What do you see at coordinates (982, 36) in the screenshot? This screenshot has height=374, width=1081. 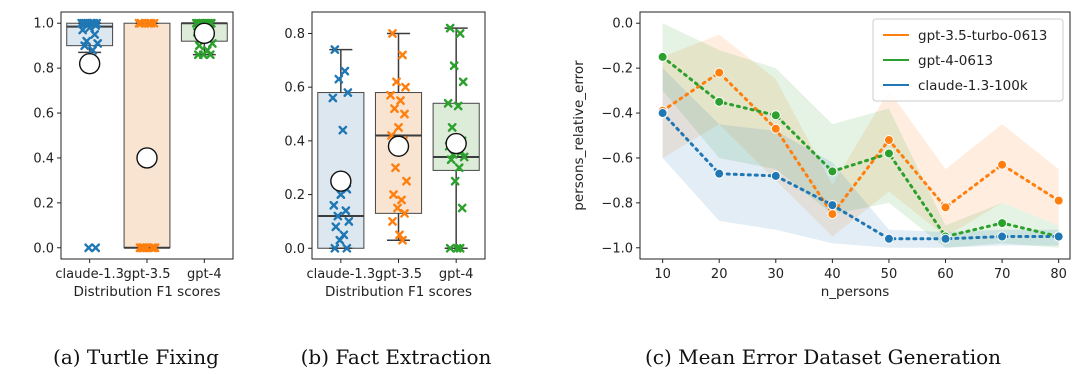 I see `legend-label-gpt-3.5-turbo-0613: gpt-3.5-turbo-0613` at bounding box center [982, 36].